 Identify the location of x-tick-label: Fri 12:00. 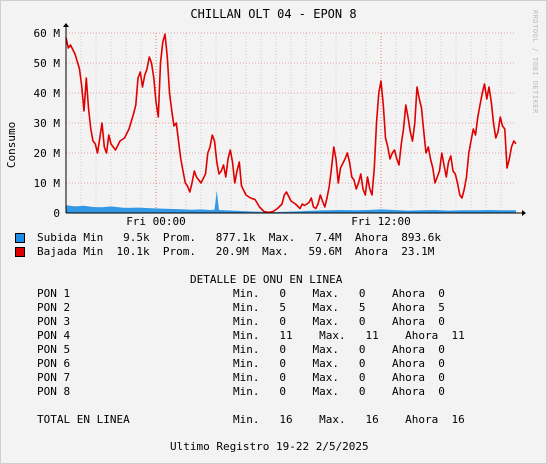
(381, 221).